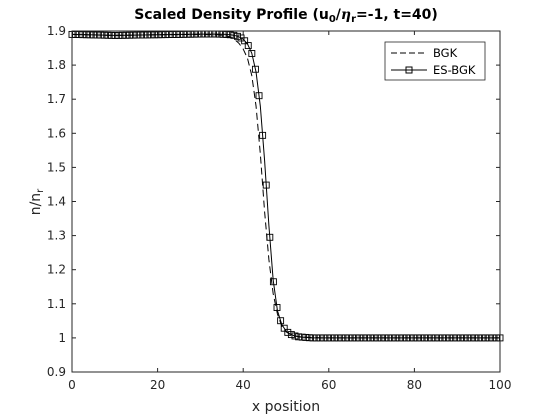 The height and width of the screenshot is (418, 550). I want to click on x-tick-label-1: 20, so click(157, 385).